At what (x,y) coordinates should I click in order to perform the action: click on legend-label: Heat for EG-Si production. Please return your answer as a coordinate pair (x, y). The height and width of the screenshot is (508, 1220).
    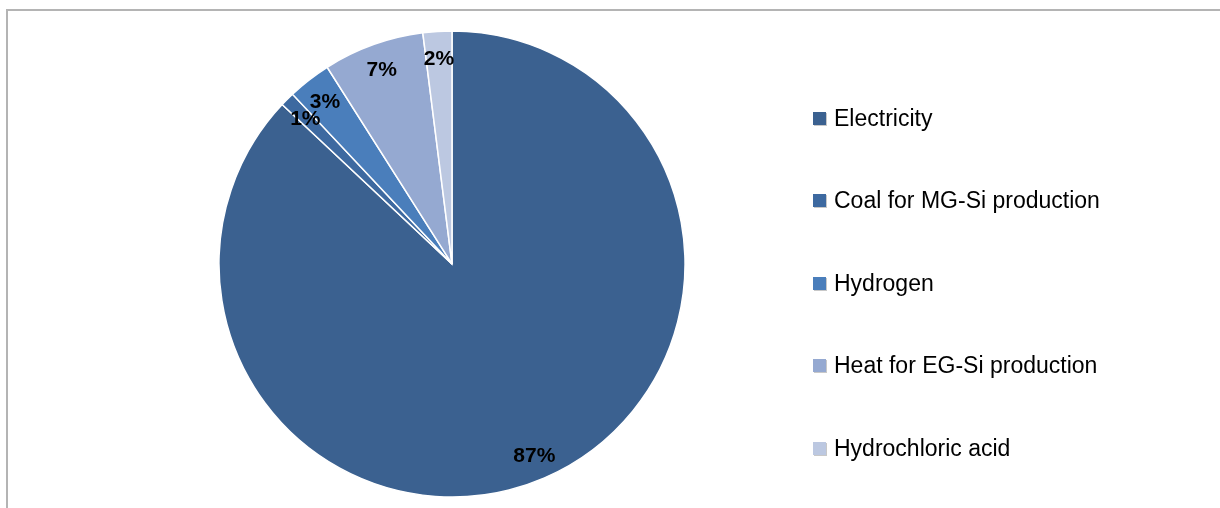
    Looking at the image, I should click on (966, 366).